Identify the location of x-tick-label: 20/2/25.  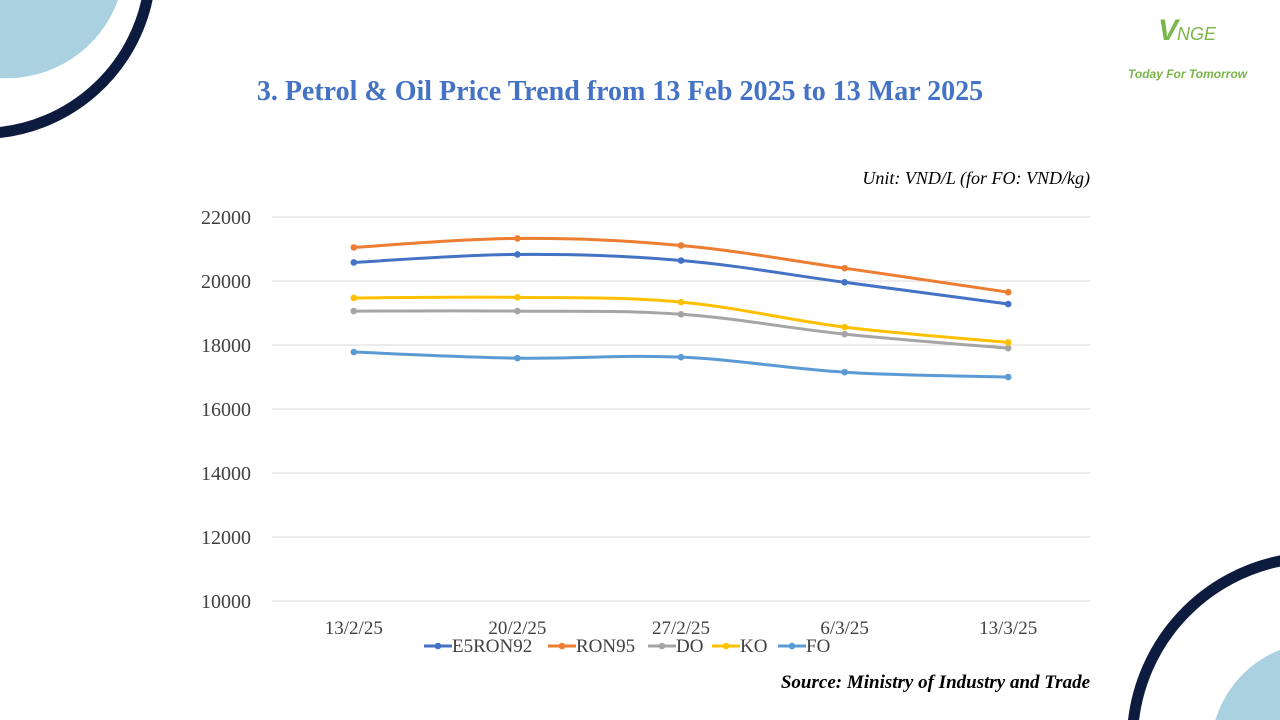
(517, 628).